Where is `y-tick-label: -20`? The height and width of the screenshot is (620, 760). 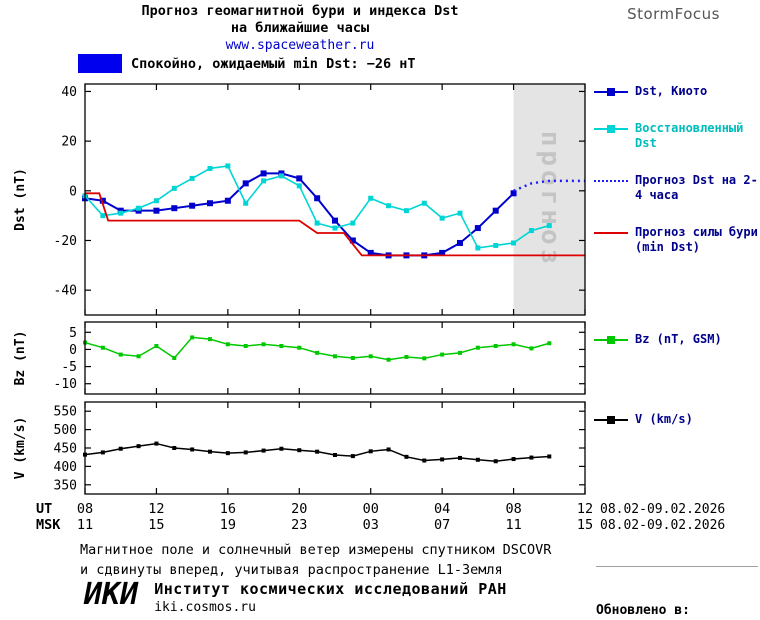
y-tick-label: -20 is located at coordinates (65, 241).